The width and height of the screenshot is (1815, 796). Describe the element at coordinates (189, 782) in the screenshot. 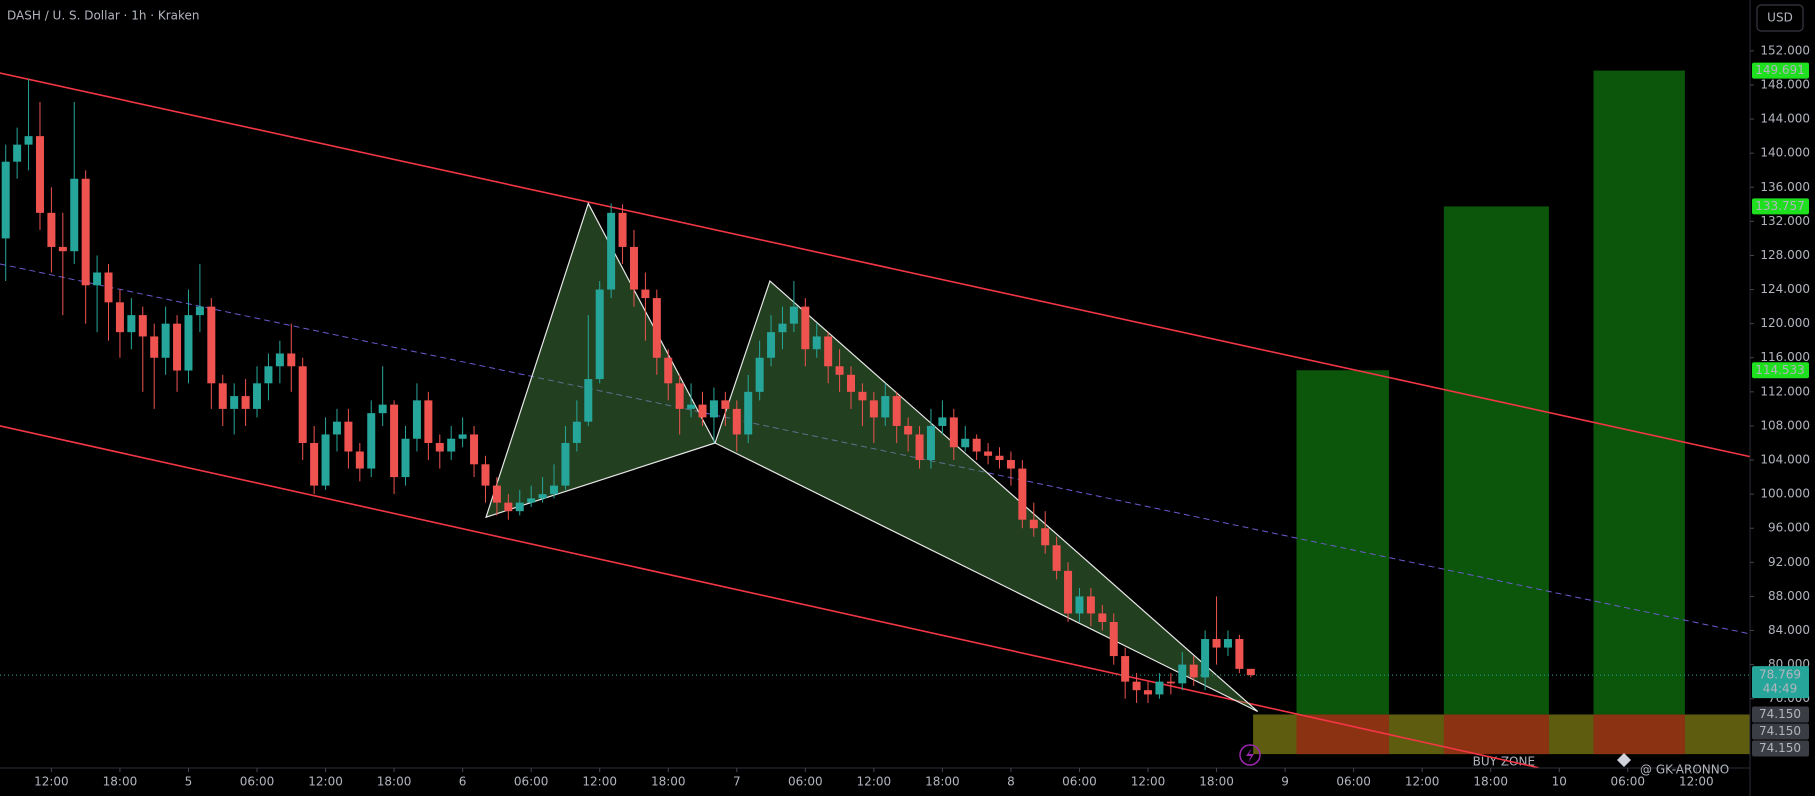

I see `x-tick-label: 5` at that location.